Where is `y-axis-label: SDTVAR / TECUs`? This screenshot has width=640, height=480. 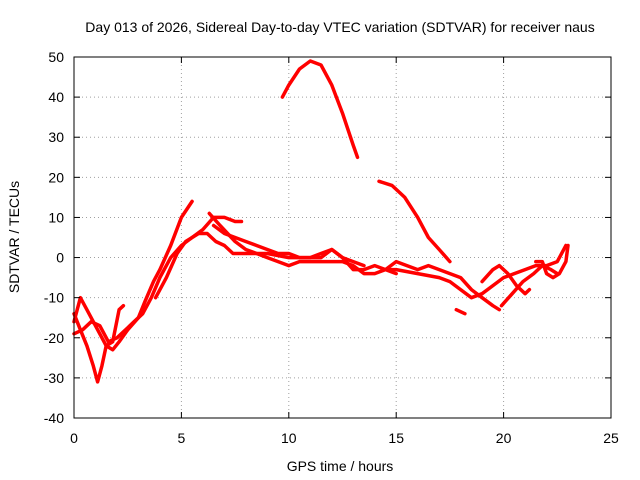 y-axis-label: SDTVAR / TECUs is located at coordinates (14, 237).